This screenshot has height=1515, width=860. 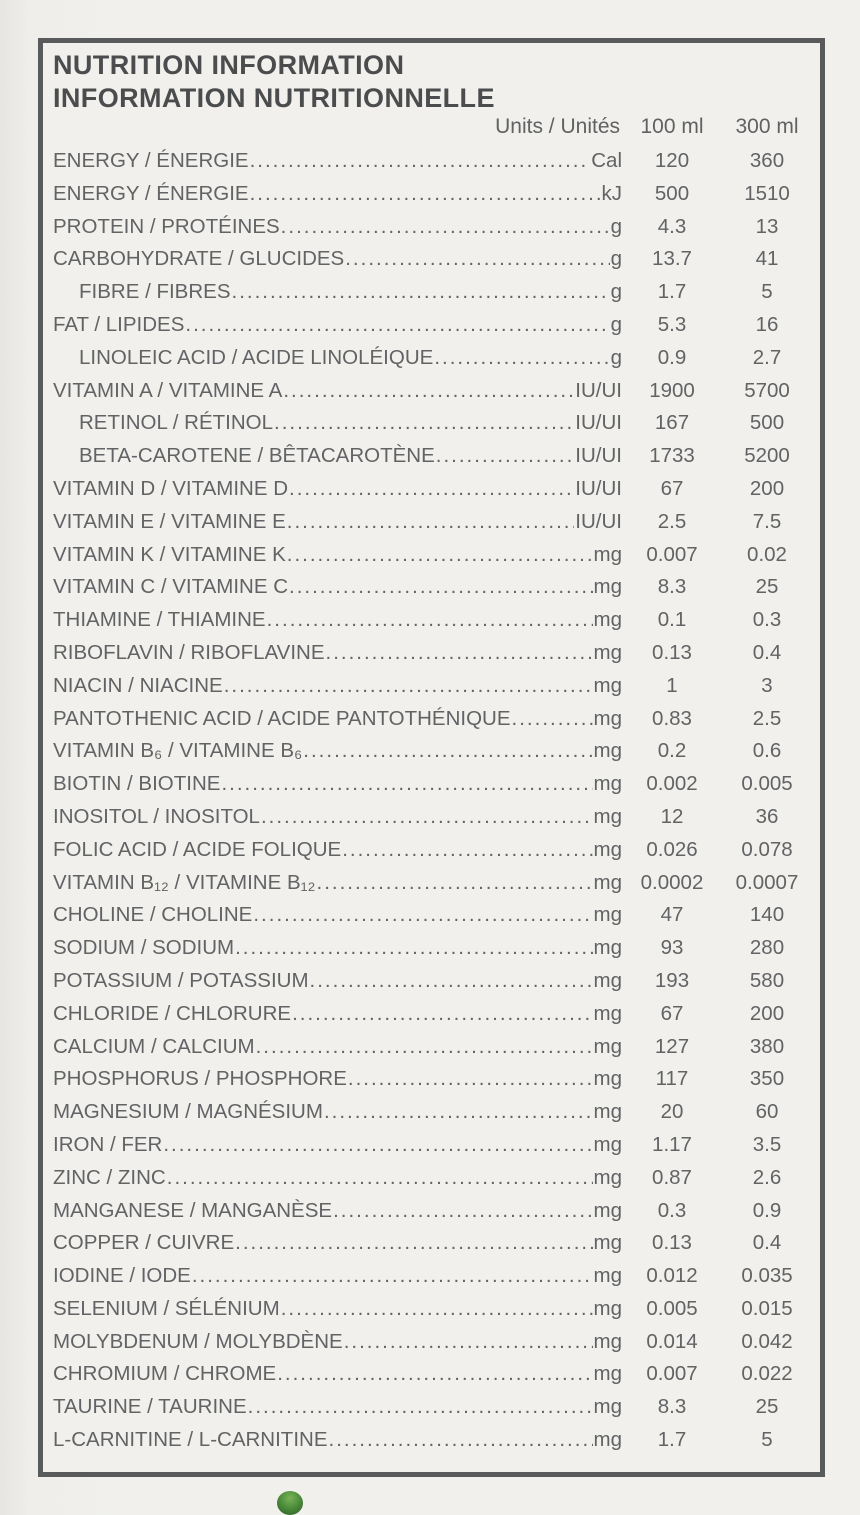 What do you see at coordinates (767, 126) in the screenshot?
I see `column-header-300ml: 300 ml` at bounding box center [767, 126].